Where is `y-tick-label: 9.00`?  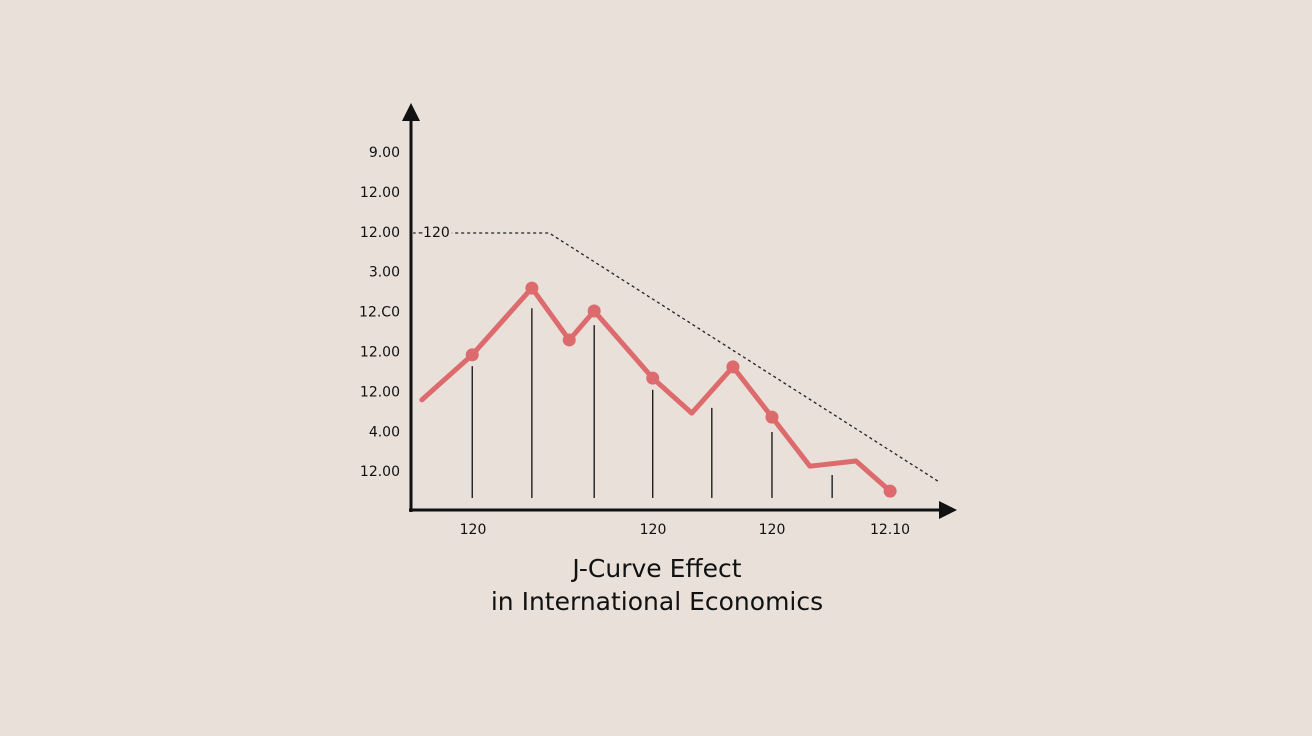 y-tick-label: 9.00 is located at coordinates (384, 153).